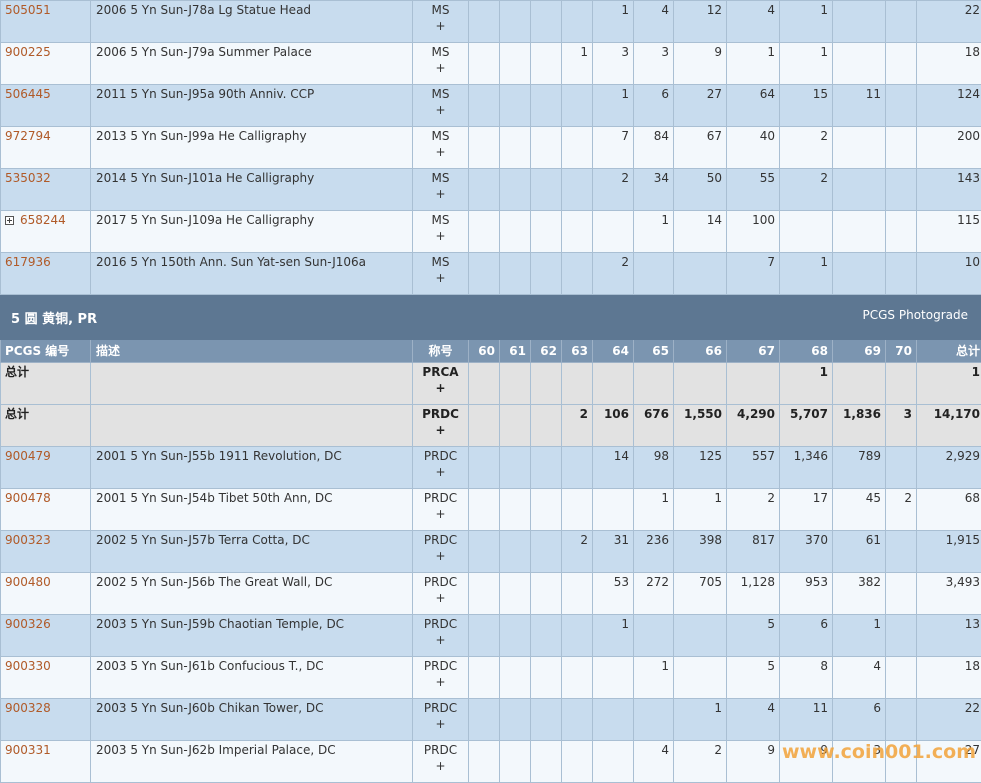 The width and height of the screenshot is (981, 783). What do you see at coordinates (613, 426) in the screenshot?
I see `grade-count-cell: 106` at bounding box center [613, 426].